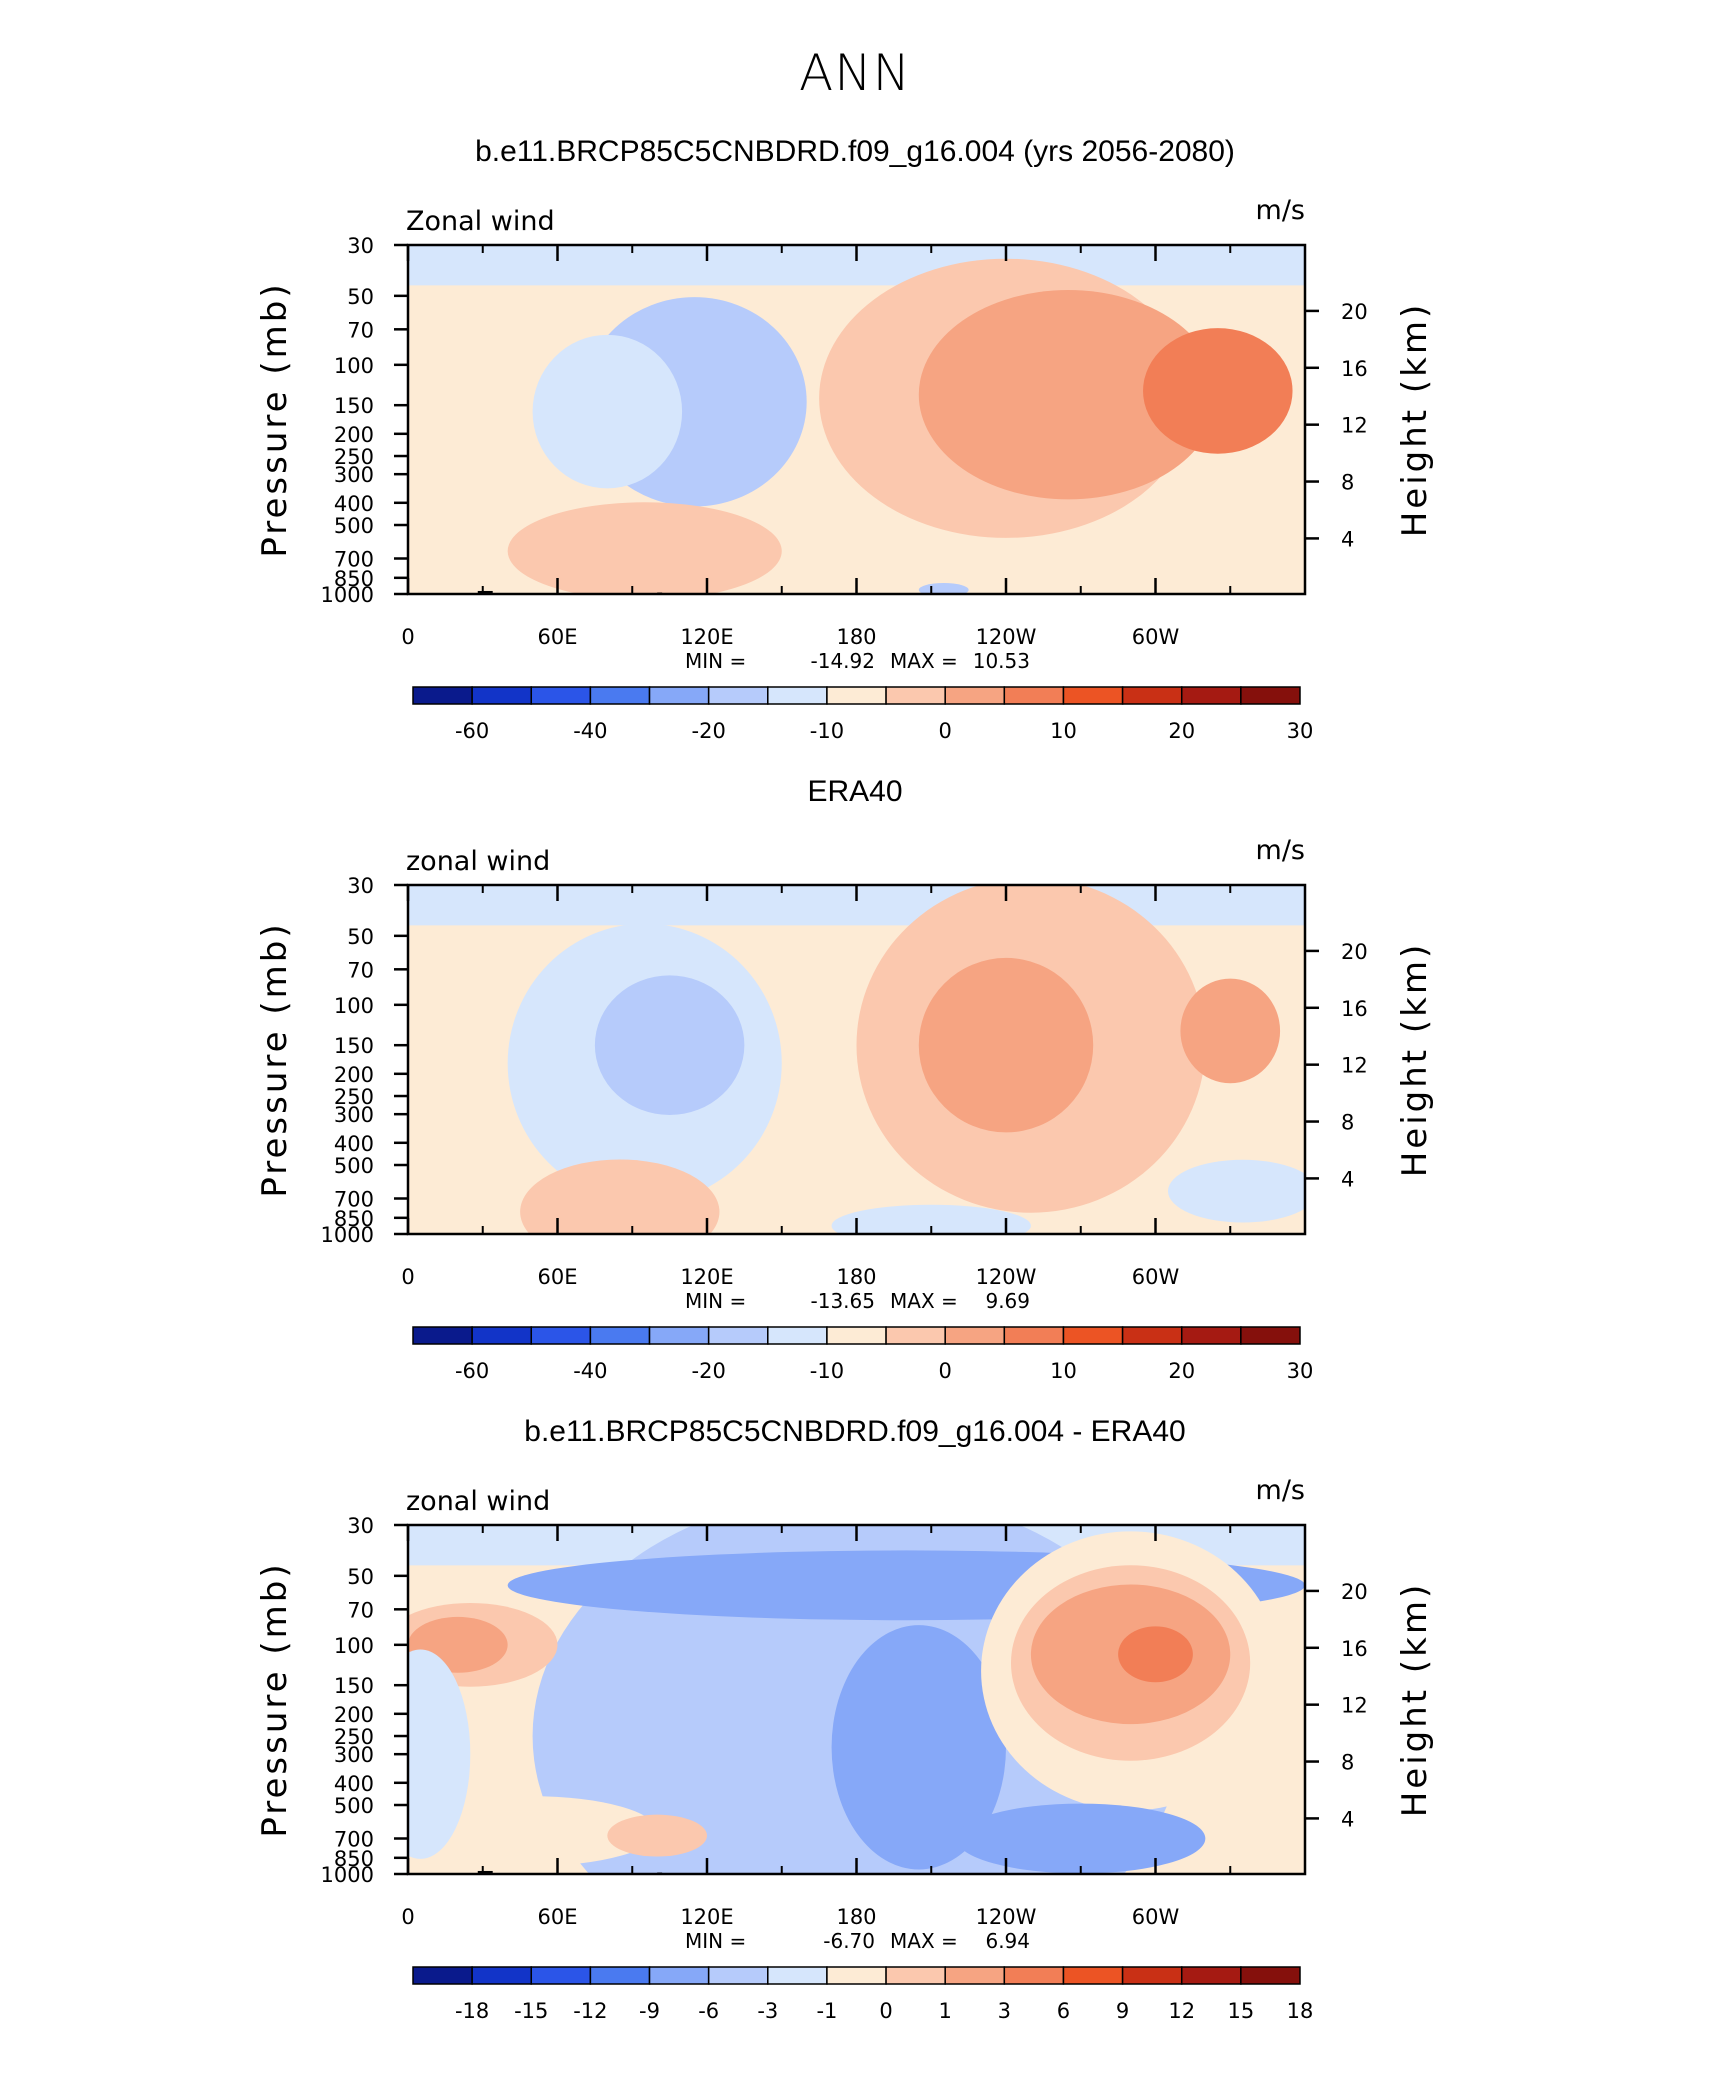  I want to click on colorbar-label: -3, so click(767, 2011).